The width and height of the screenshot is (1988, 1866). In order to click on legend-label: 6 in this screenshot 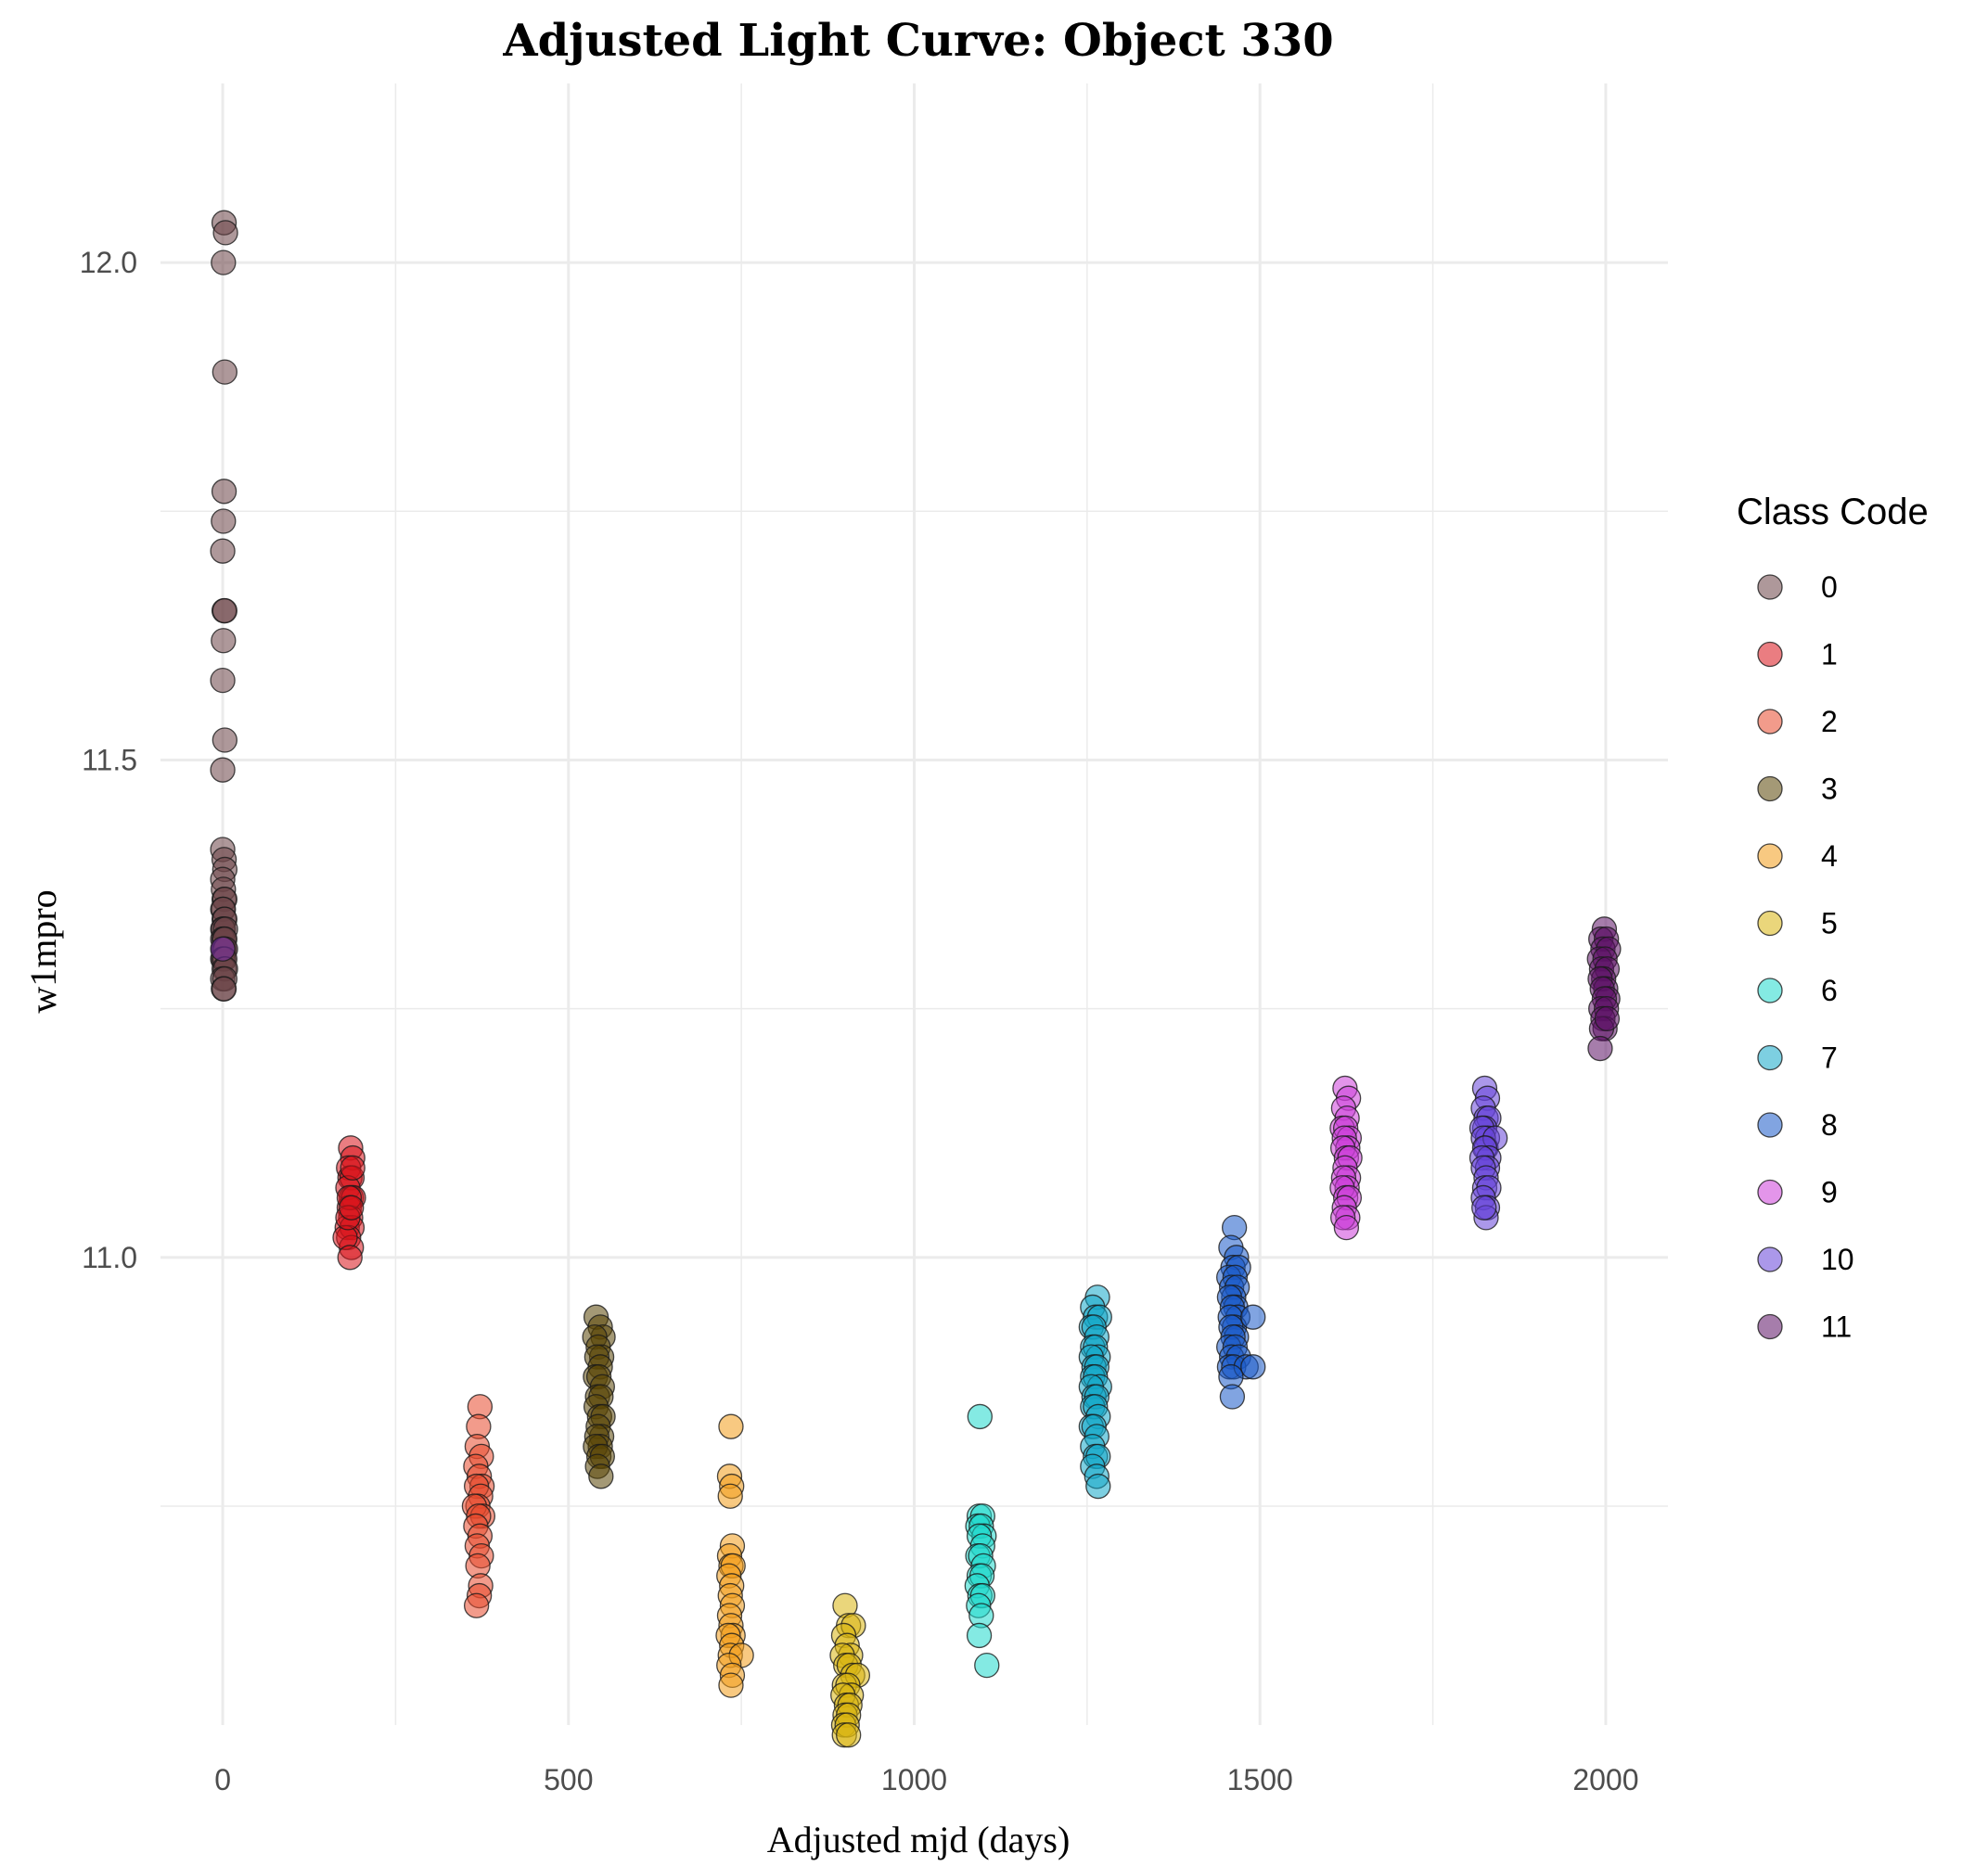, I will do `click(1830, 990)`.